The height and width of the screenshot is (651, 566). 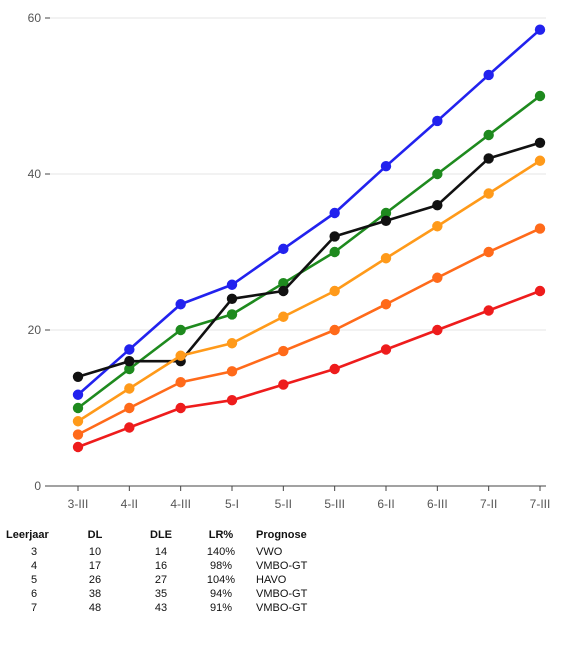 I want to click on cell-leerjaar: 4, so click(x=34, y=566).